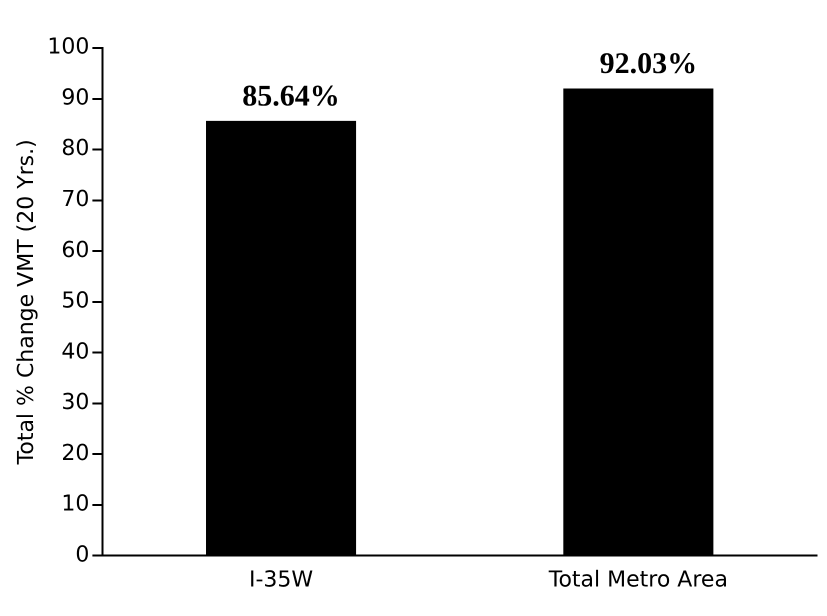 This screenshot has width=827, height=616. I want to click on data-label: 92.03%, so click(649, 63).